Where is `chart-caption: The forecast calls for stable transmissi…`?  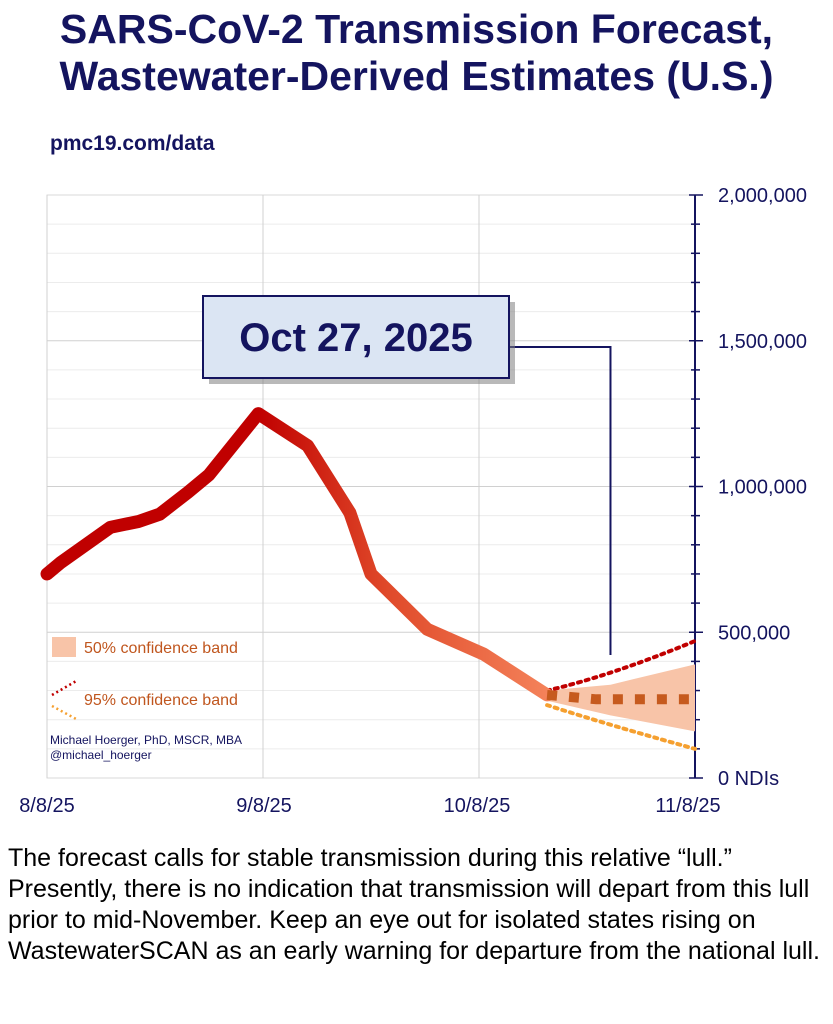
chart-caption: The forecast calls for stable transmissi… is located at coordinates (414, 904).